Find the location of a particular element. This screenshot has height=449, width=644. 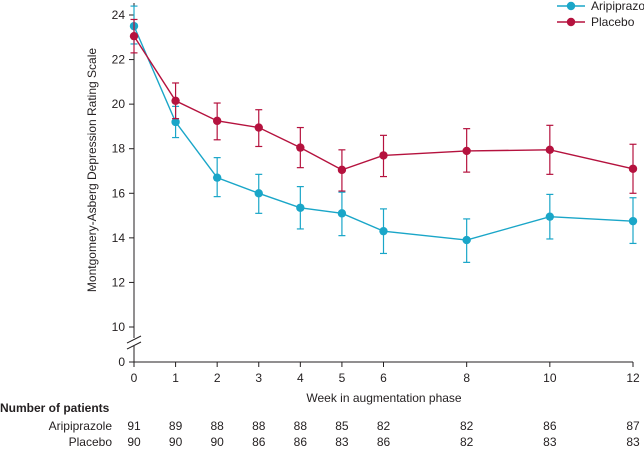

y-tick-label: 10 is located at coordinates (119, 327).